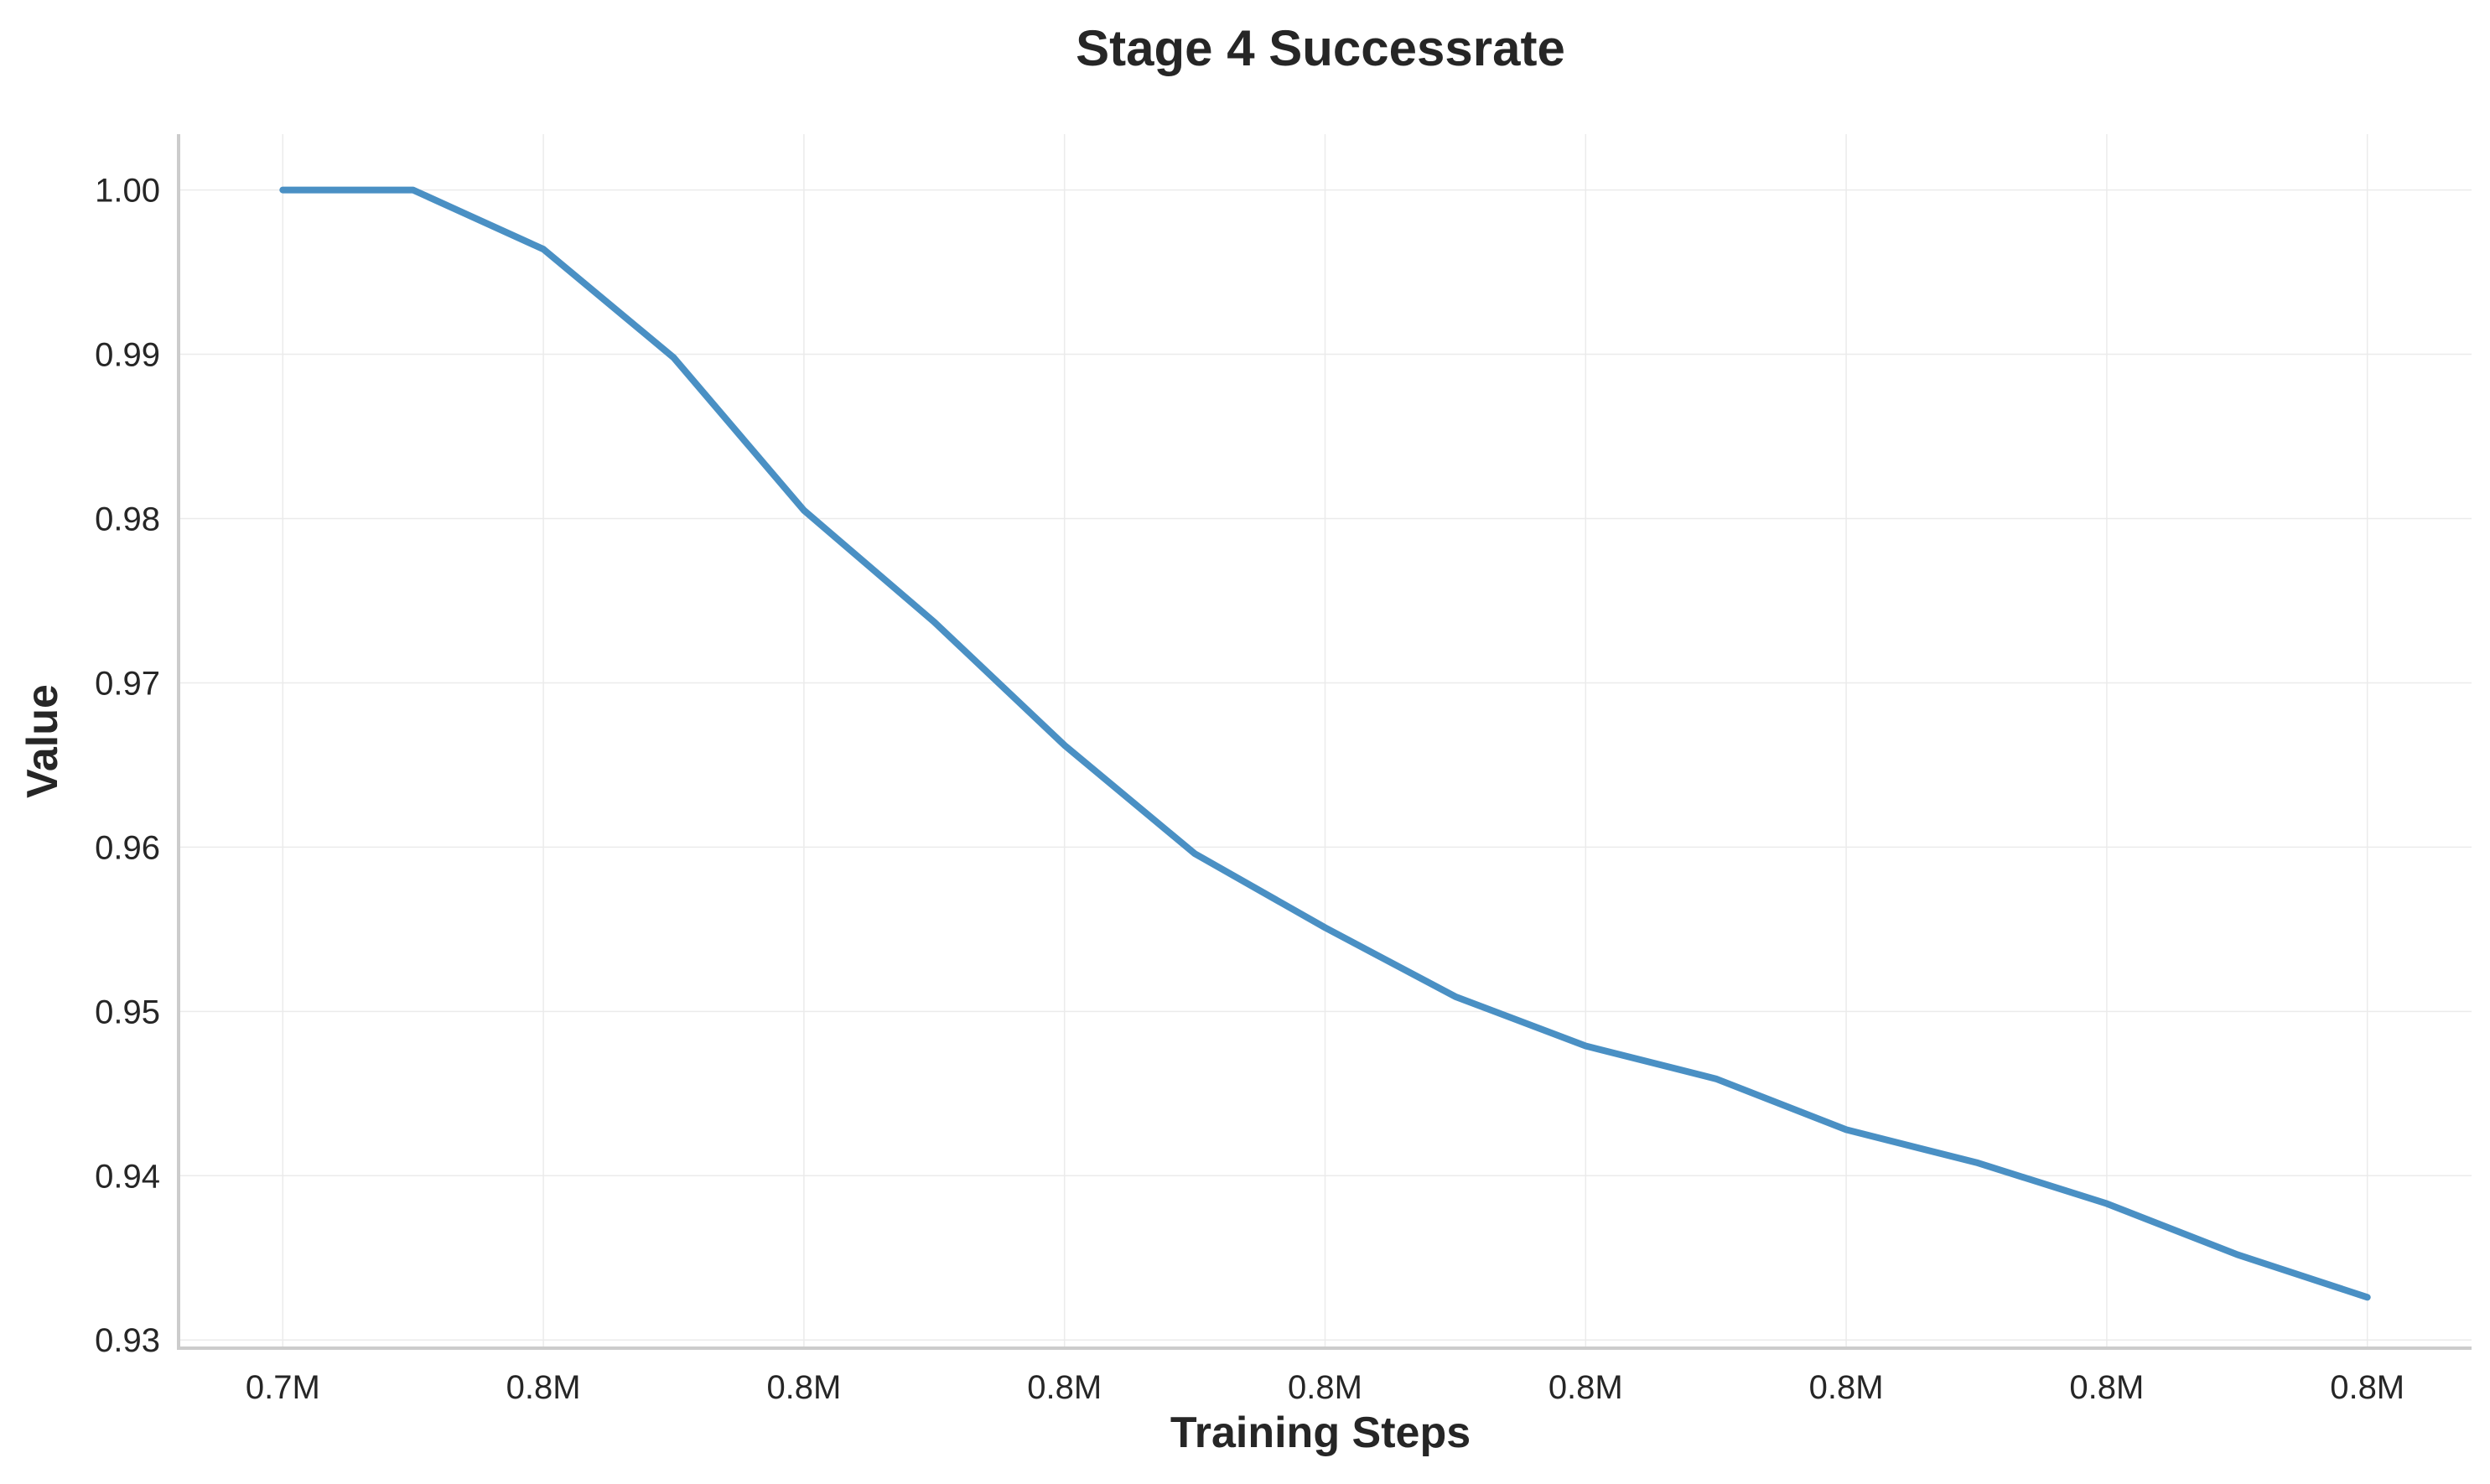 This screenshot has width=2490, height=1484. What do you see at coordinates (1320, 48) in the screenshot?
I see `chart-title: Stage 4 Successrate` at bounding box center [1320, 48].